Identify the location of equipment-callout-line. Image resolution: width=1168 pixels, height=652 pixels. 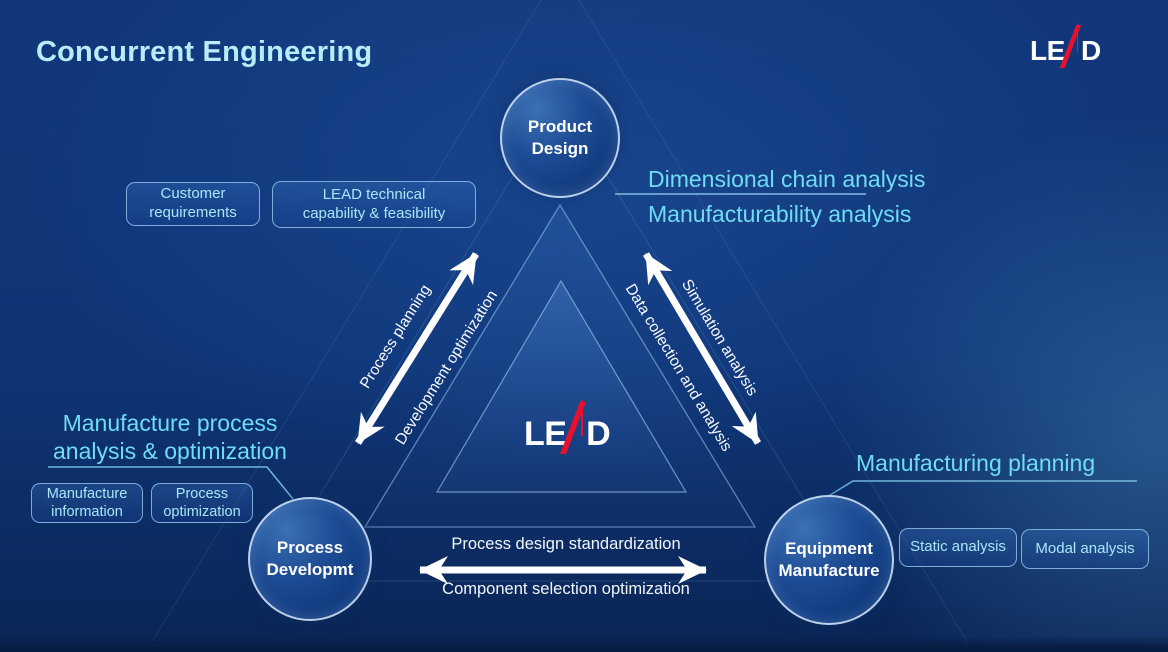
(979, 490).